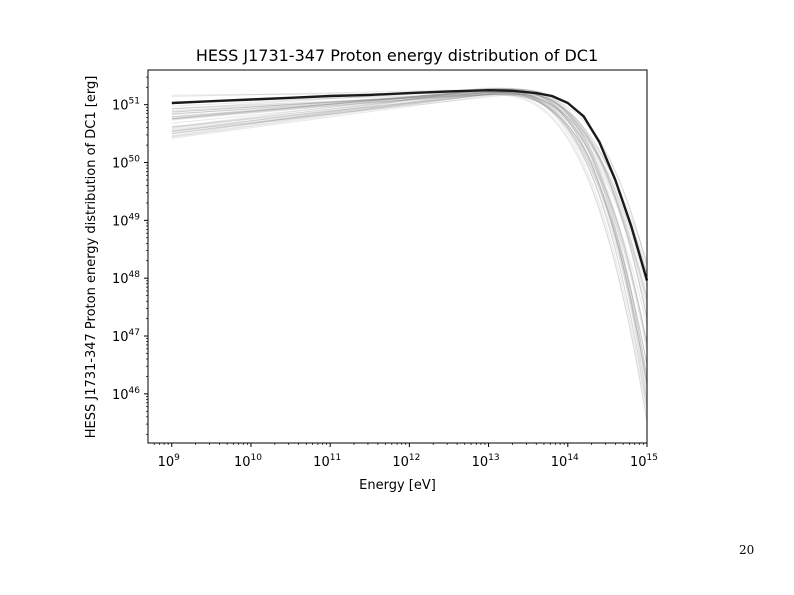 Image resolution: width=794 pixels, height=595 pixels. What do you see at coordinates (126, 105) in the screenshot?
I see `y-tick-label: 1051` at bounding box center [126, 105].